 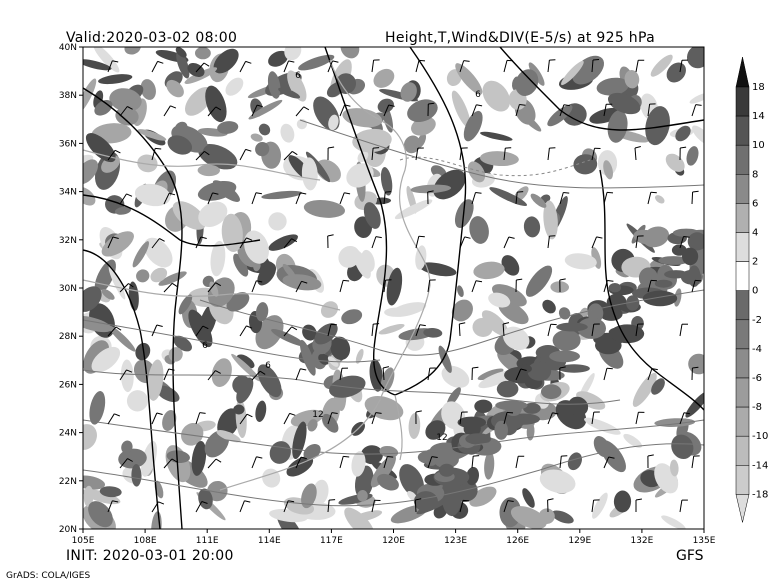 I want to click on valid-time-label: Valid:2020-03-02 08:00, so click(x=152, y=38).